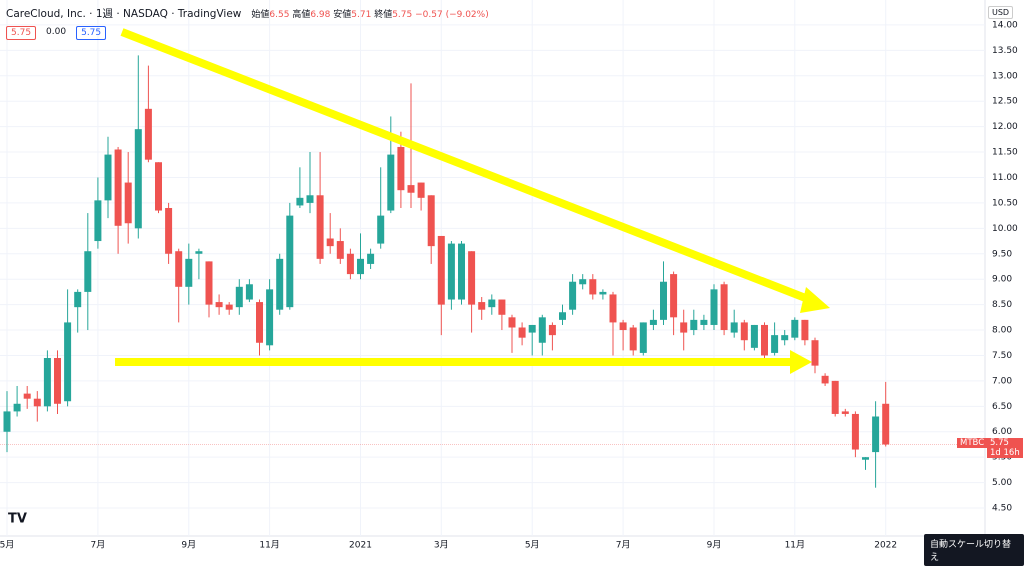 This screenshot has height=566, width=1024. Describe the element at coordinates (1001, 12) in the screenshot. I see `currency: USD` at that location.